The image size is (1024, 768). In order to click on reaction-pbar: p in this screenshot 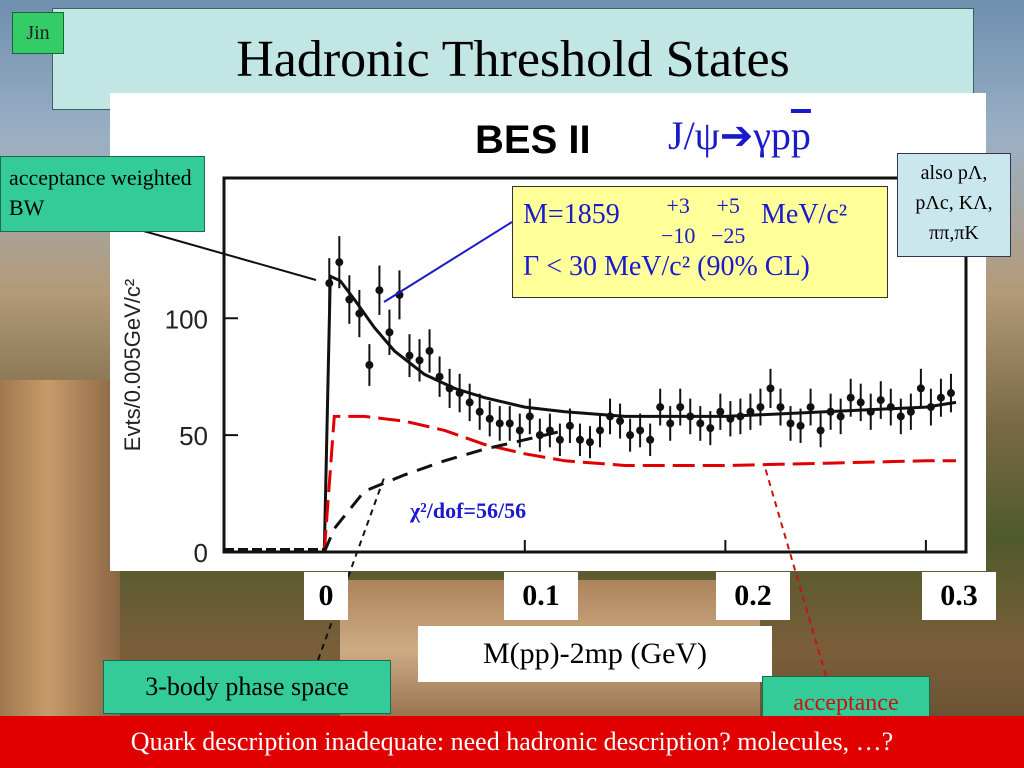, I will do `click(800, 135)`.